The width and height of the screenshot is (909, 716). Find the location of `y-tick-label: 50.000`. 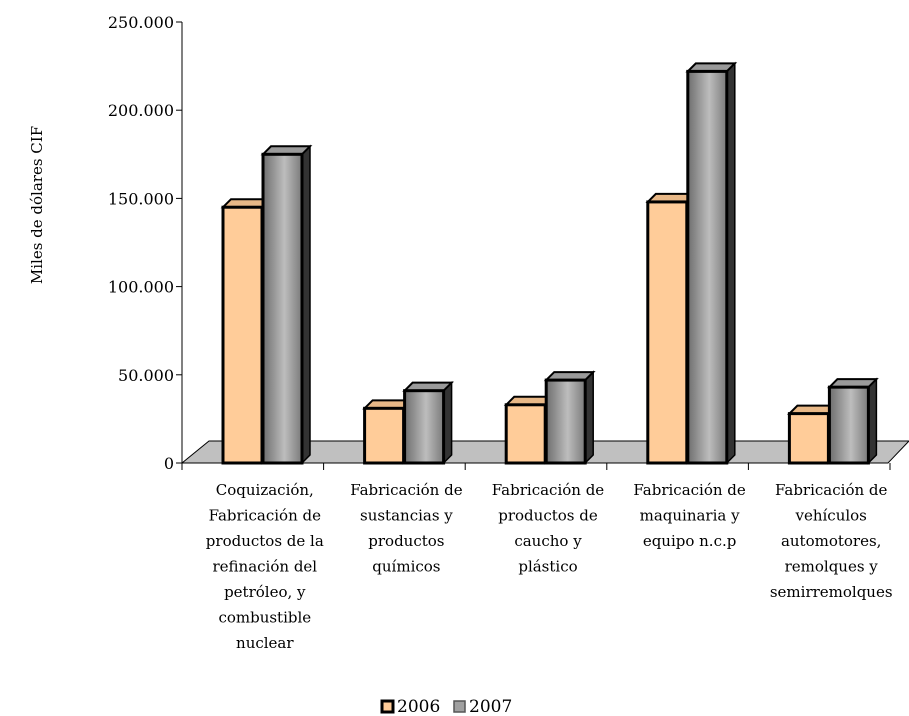

y-tick-label: 50.000 is located at coordinates (146, 375).